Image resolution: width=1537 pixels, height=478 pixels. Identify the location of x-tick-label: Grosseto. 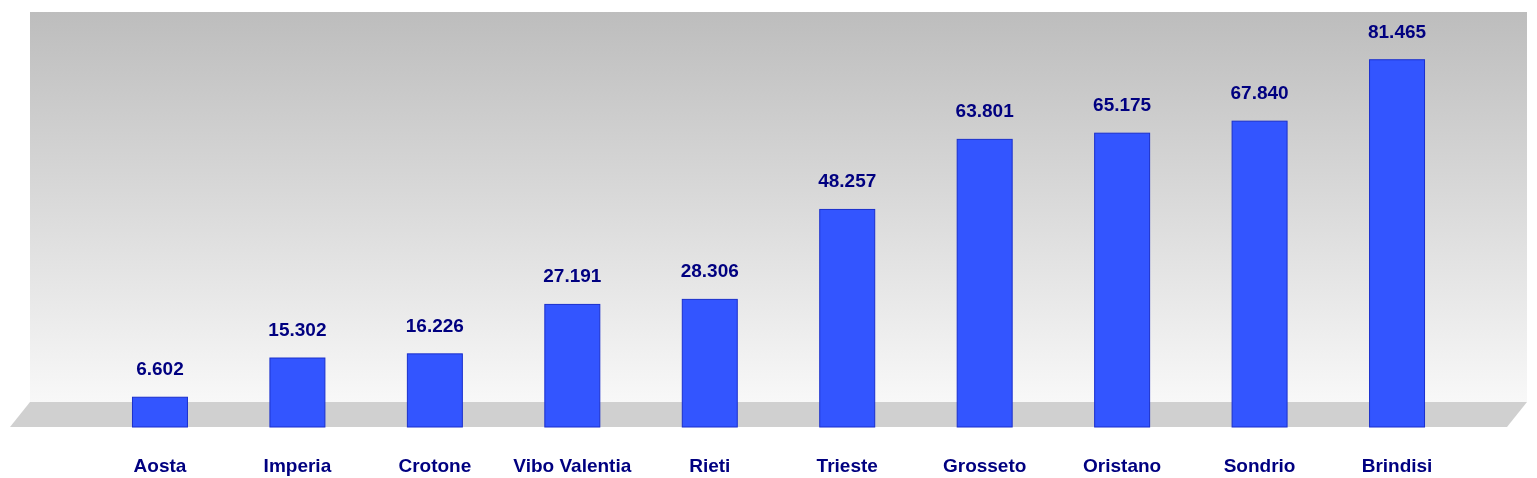
(984, 465).